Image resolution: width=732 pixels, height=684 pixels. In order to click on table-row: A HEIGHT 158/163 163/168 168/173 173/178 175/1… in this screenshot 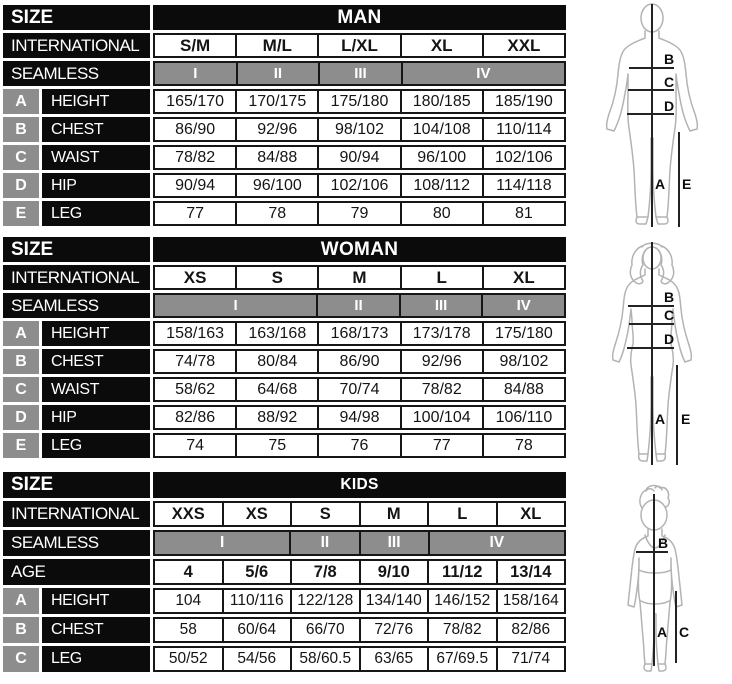, I will do `click(285, 333)`.